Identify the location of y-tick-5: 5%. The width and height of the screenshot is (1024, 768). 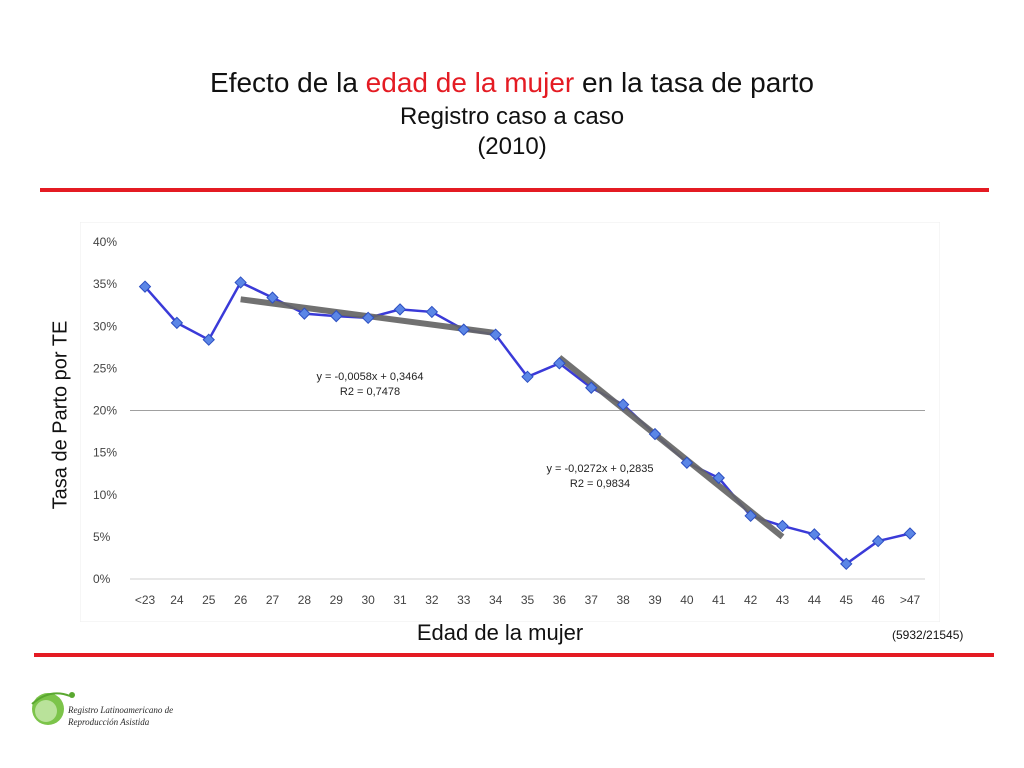
(102, 537).